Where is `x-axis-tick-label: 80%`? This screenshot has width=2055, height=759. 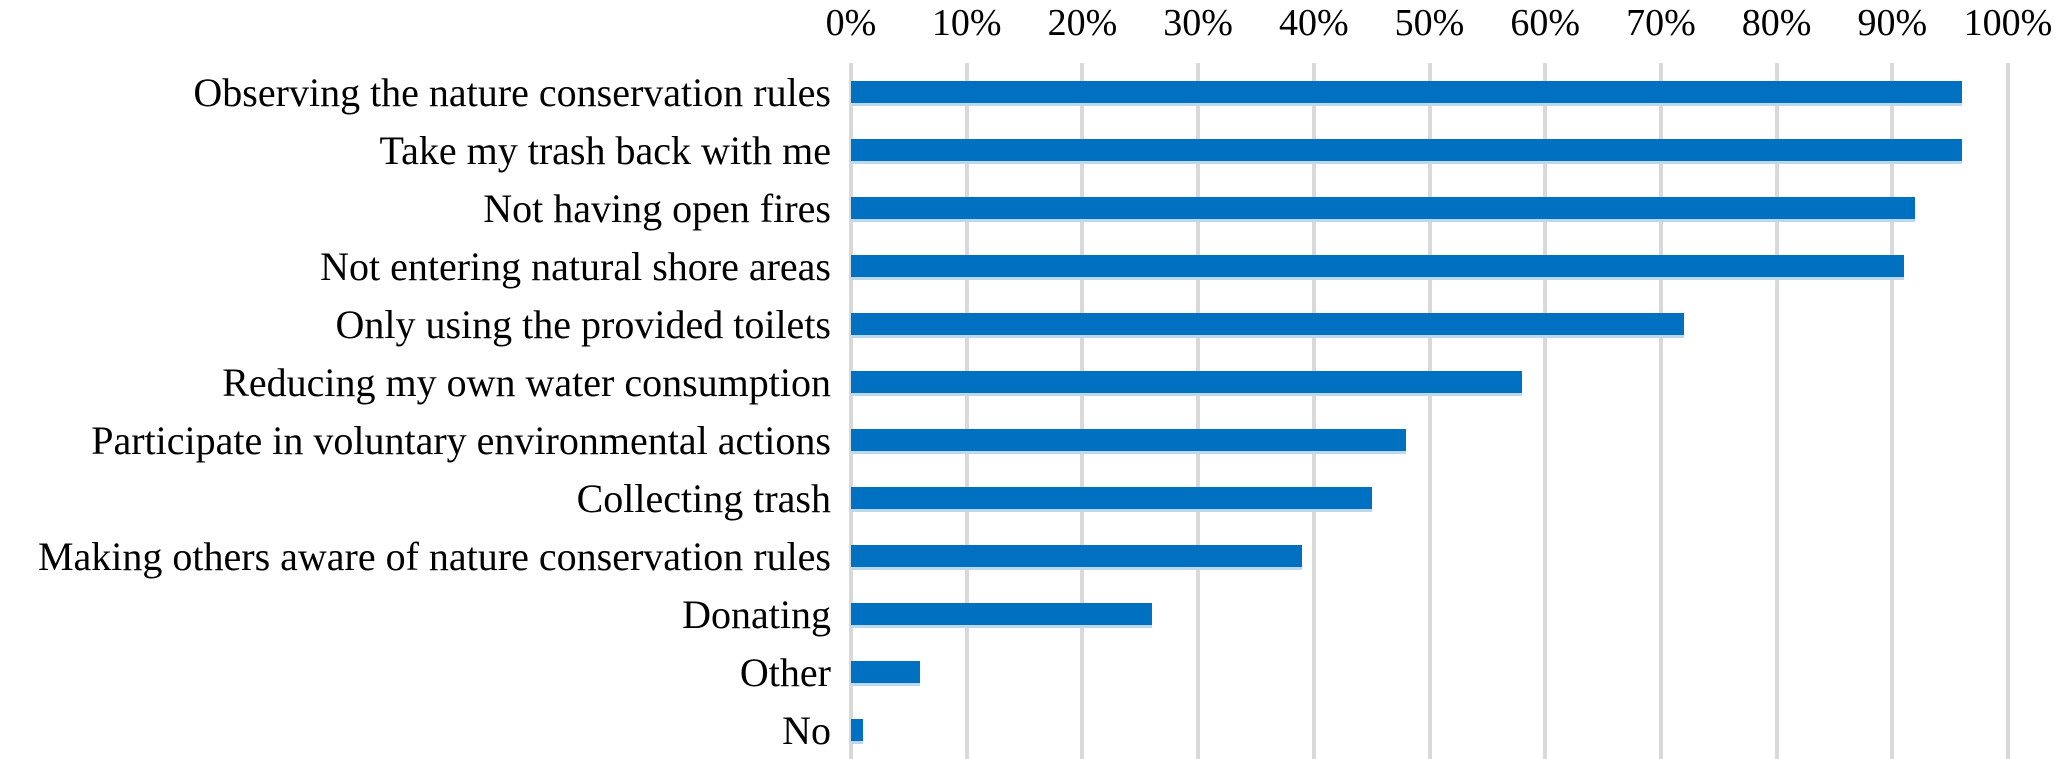 x-axis-tick-label: 80% is located at coordinates (1776, 23).